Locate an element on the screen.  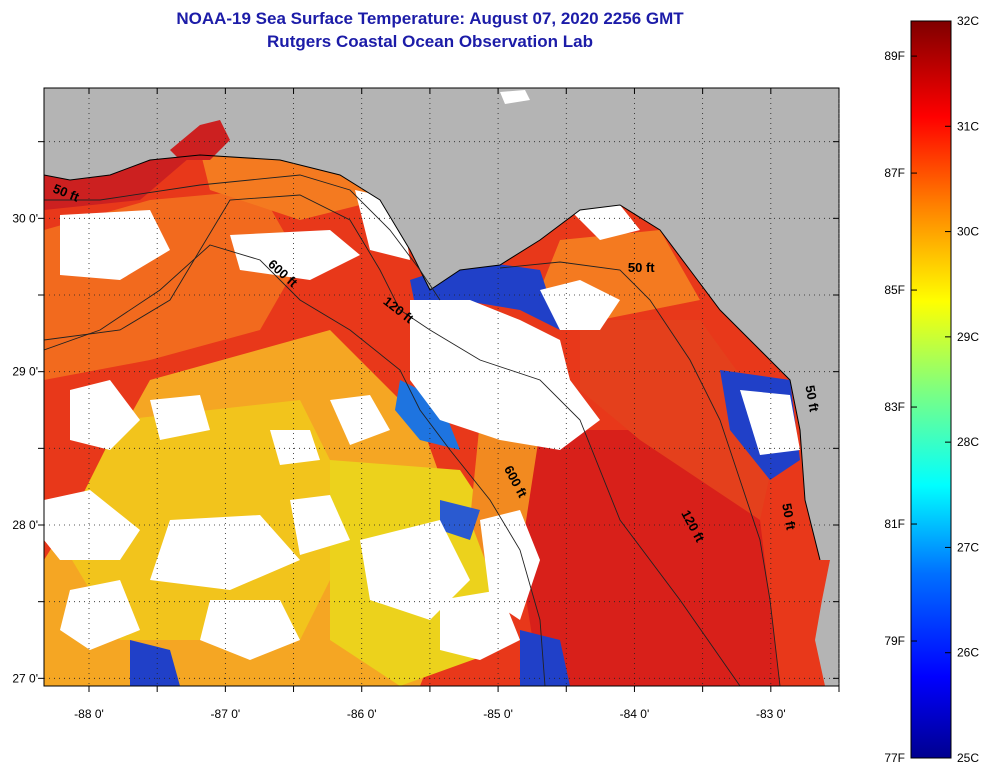
inland-lake is located at coordinates (515, 97).